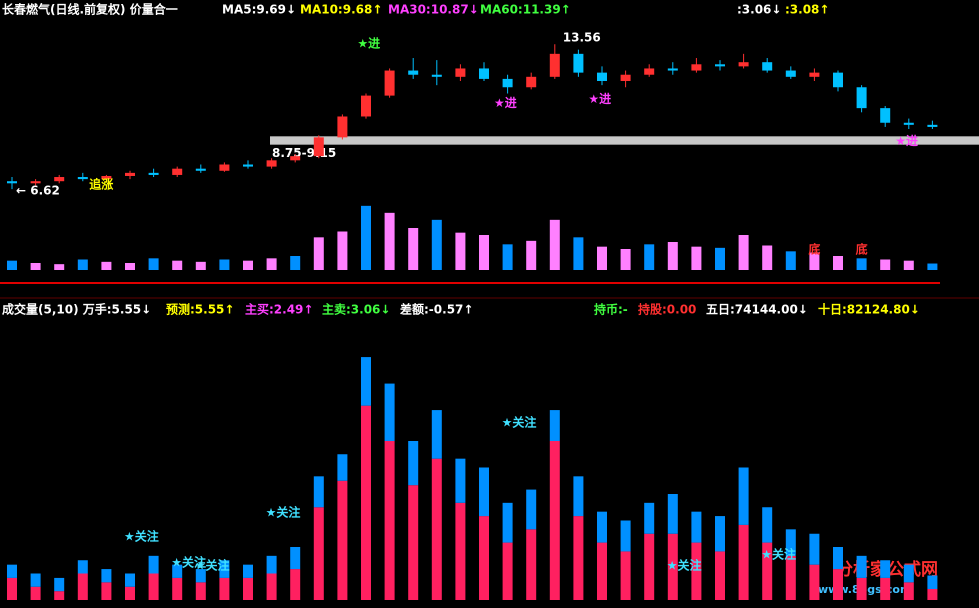 Image resolution: width=979 pixels, height=608 pixels. What do you see at coordinates (757, 310) in the screenshot?
I see `five-day: 五日:74144.00↓` at bounding box center [757, 310].